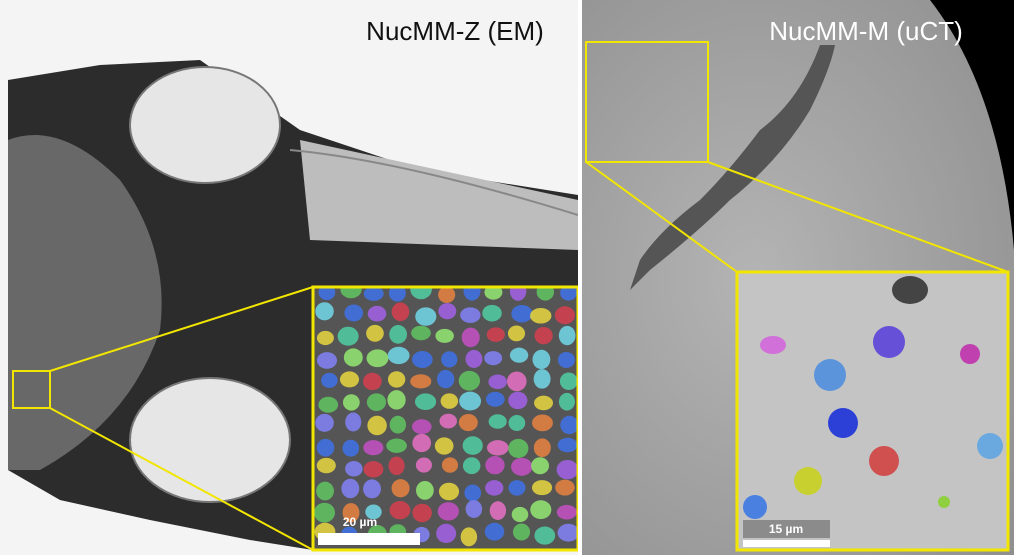  I want to click on tissue-granular, so click(85, 302).